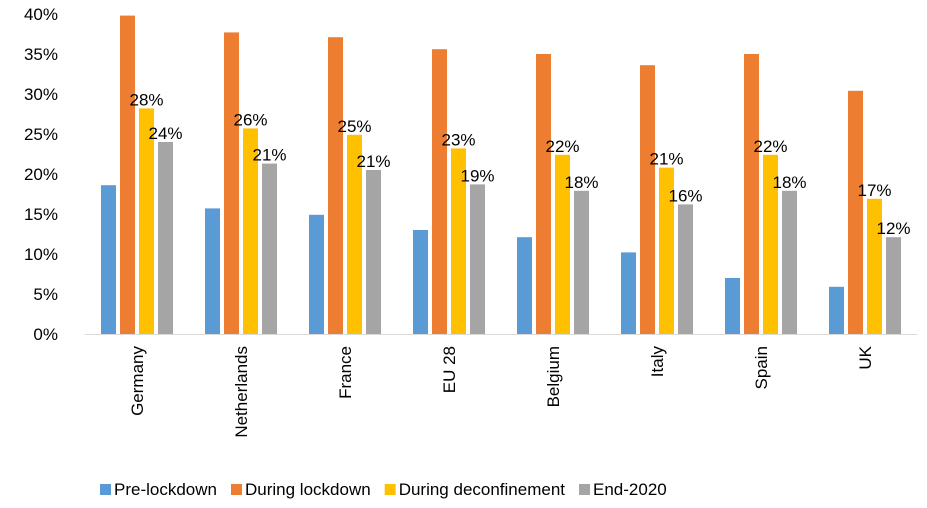 The height and width of the screenshot is (508, 927). Describe the element at coordinates (482, 489) in the screenshot. I see `legend-label: During deconfinement` at that location.